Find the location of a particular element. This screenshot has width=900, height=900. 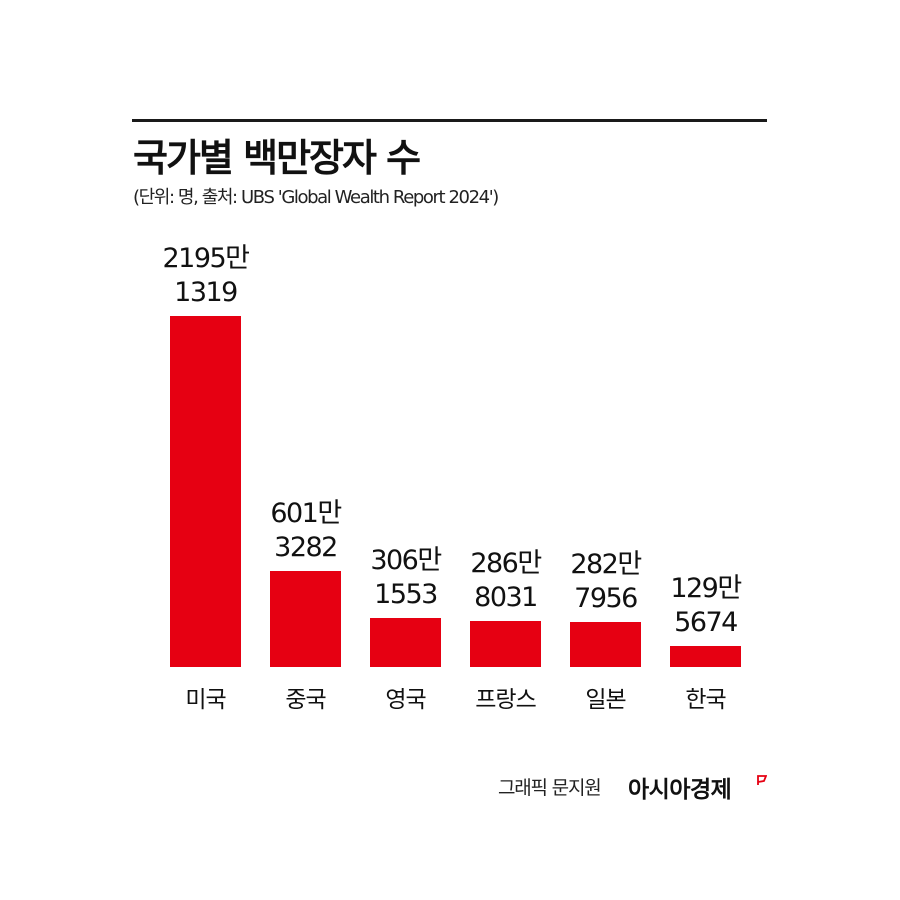

red-flag-icon is located at coordinates (762, 780).